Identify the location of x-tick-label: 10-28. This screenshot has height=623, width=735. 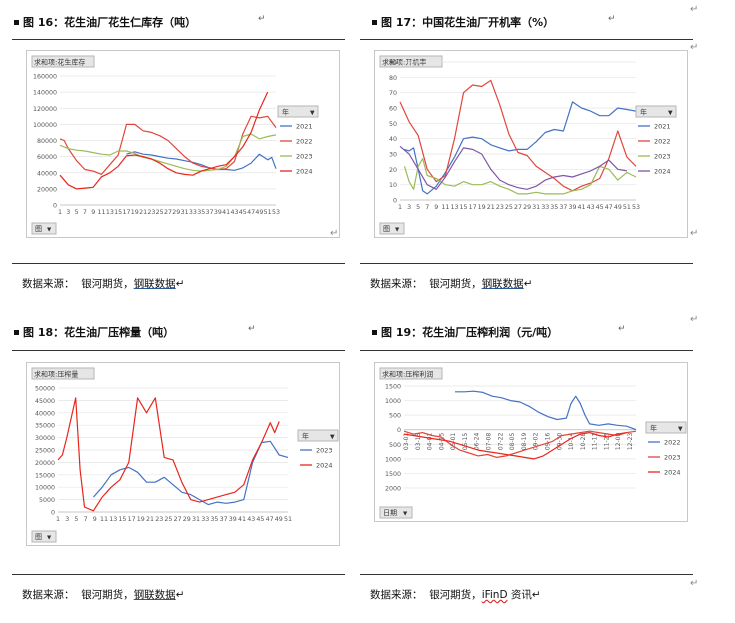
(583, 442).